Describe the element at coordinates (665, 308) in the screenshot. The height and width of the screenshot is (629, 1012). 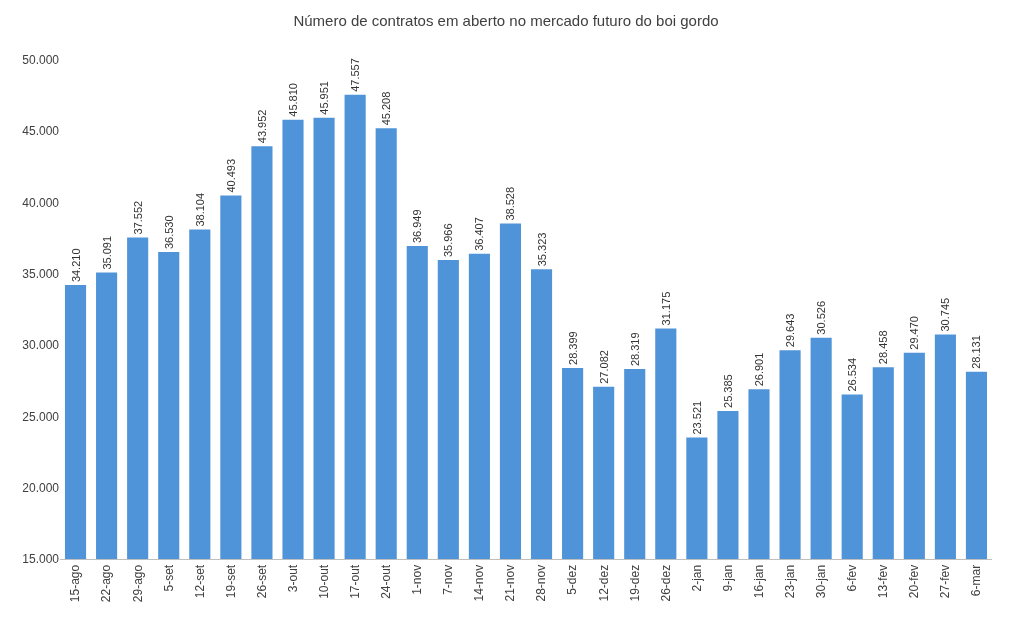
I see `data-label: 31.175` at that location.